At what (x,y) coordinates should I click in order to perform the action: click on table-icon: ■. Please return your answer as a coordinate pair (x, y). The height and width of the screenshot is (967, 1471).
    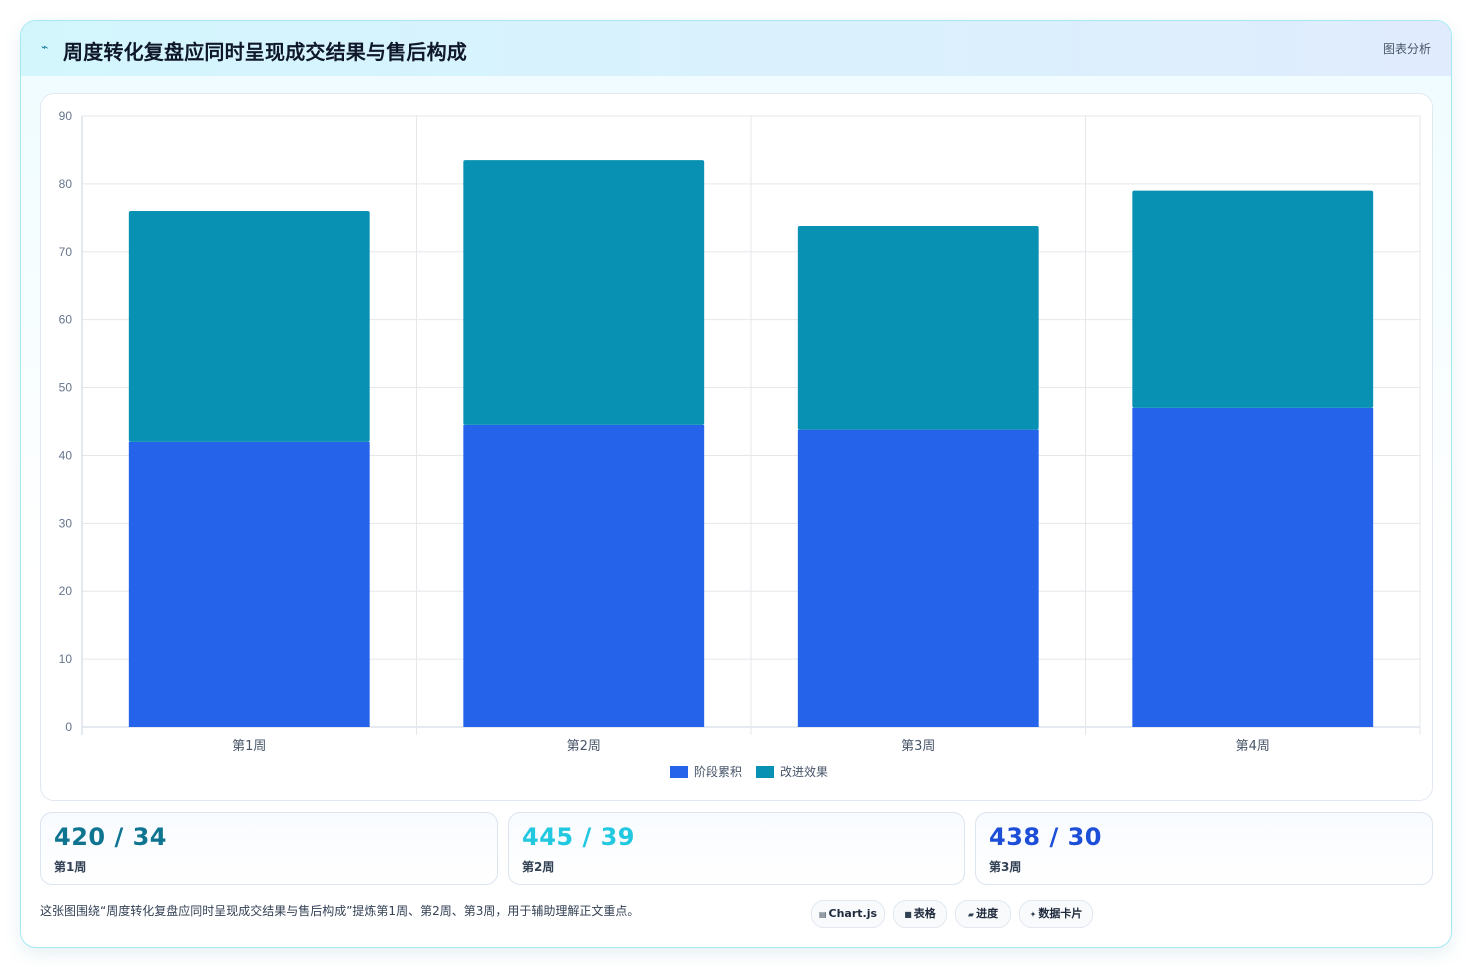
    Looking at the image, I should click on (908, 914).